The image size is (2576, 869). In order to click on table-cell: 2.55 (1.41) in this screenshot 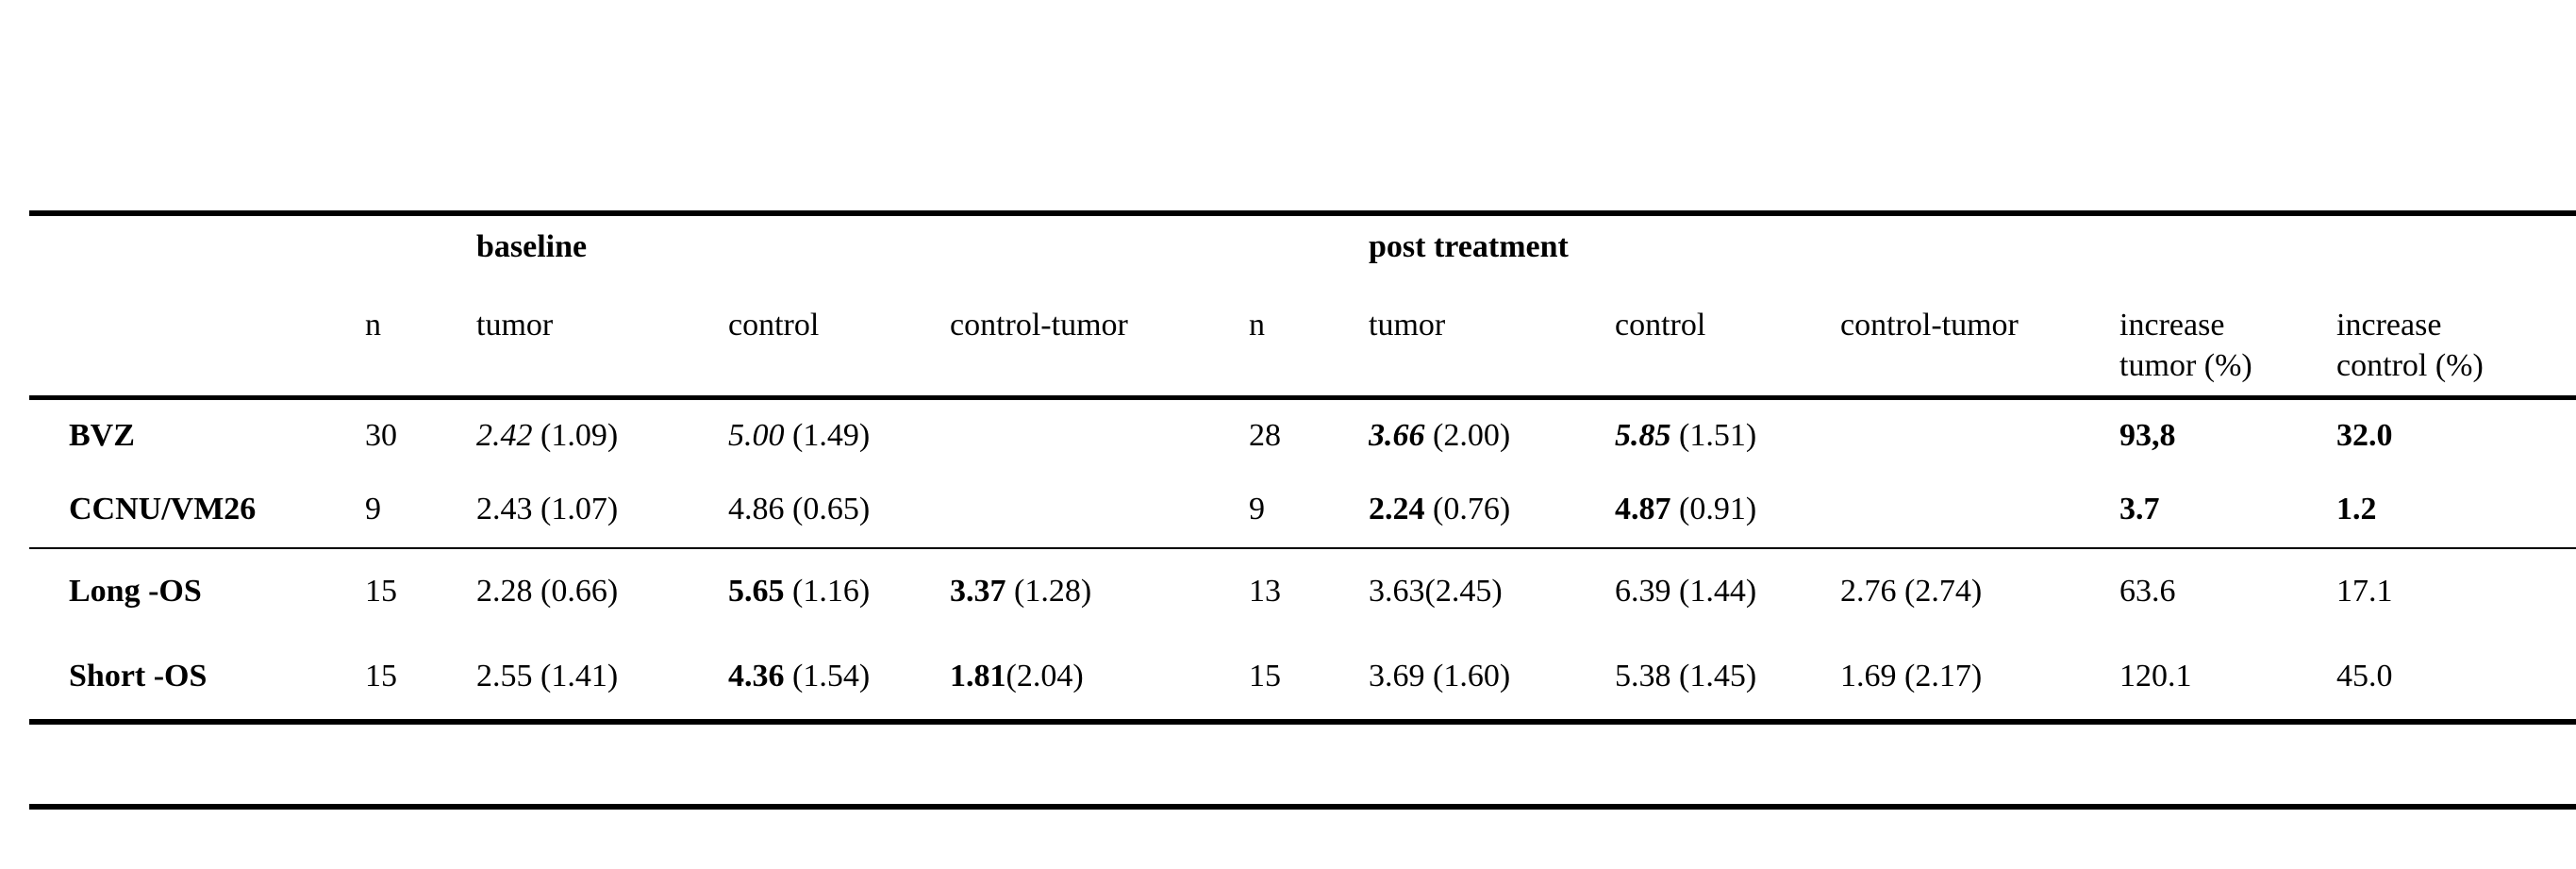, I will do `click(547, 676)`.